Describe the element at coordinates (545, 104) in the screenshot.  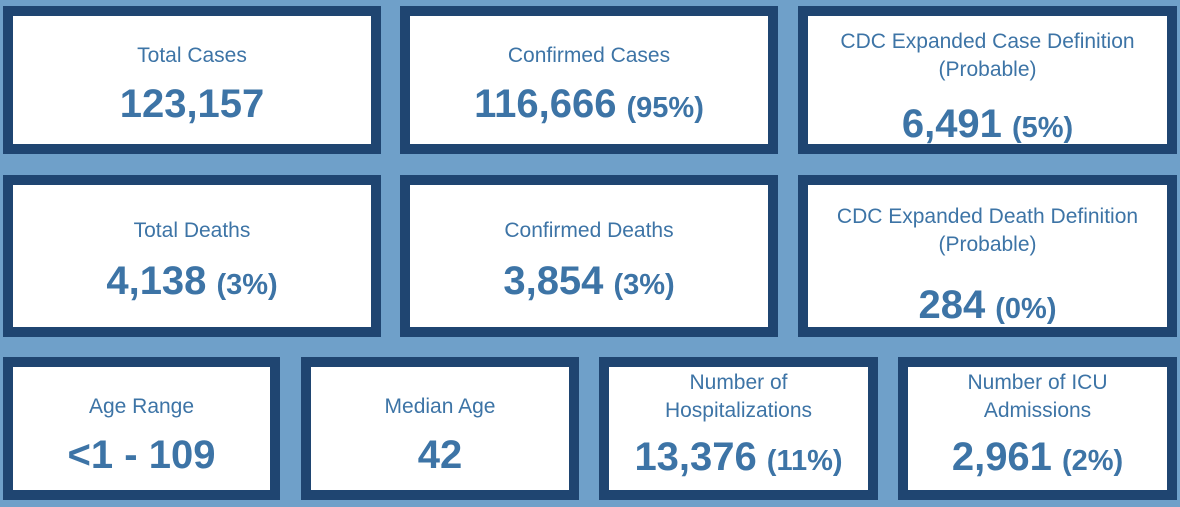
I see `card-value: 116,666` at that location.